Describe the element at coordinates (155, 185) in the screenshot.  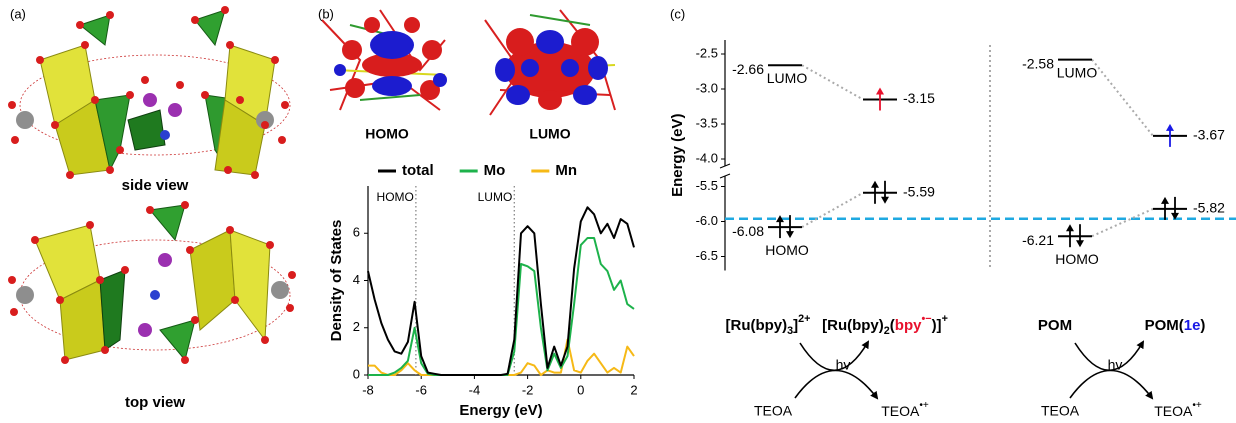
I see `caption: side view` at that location.